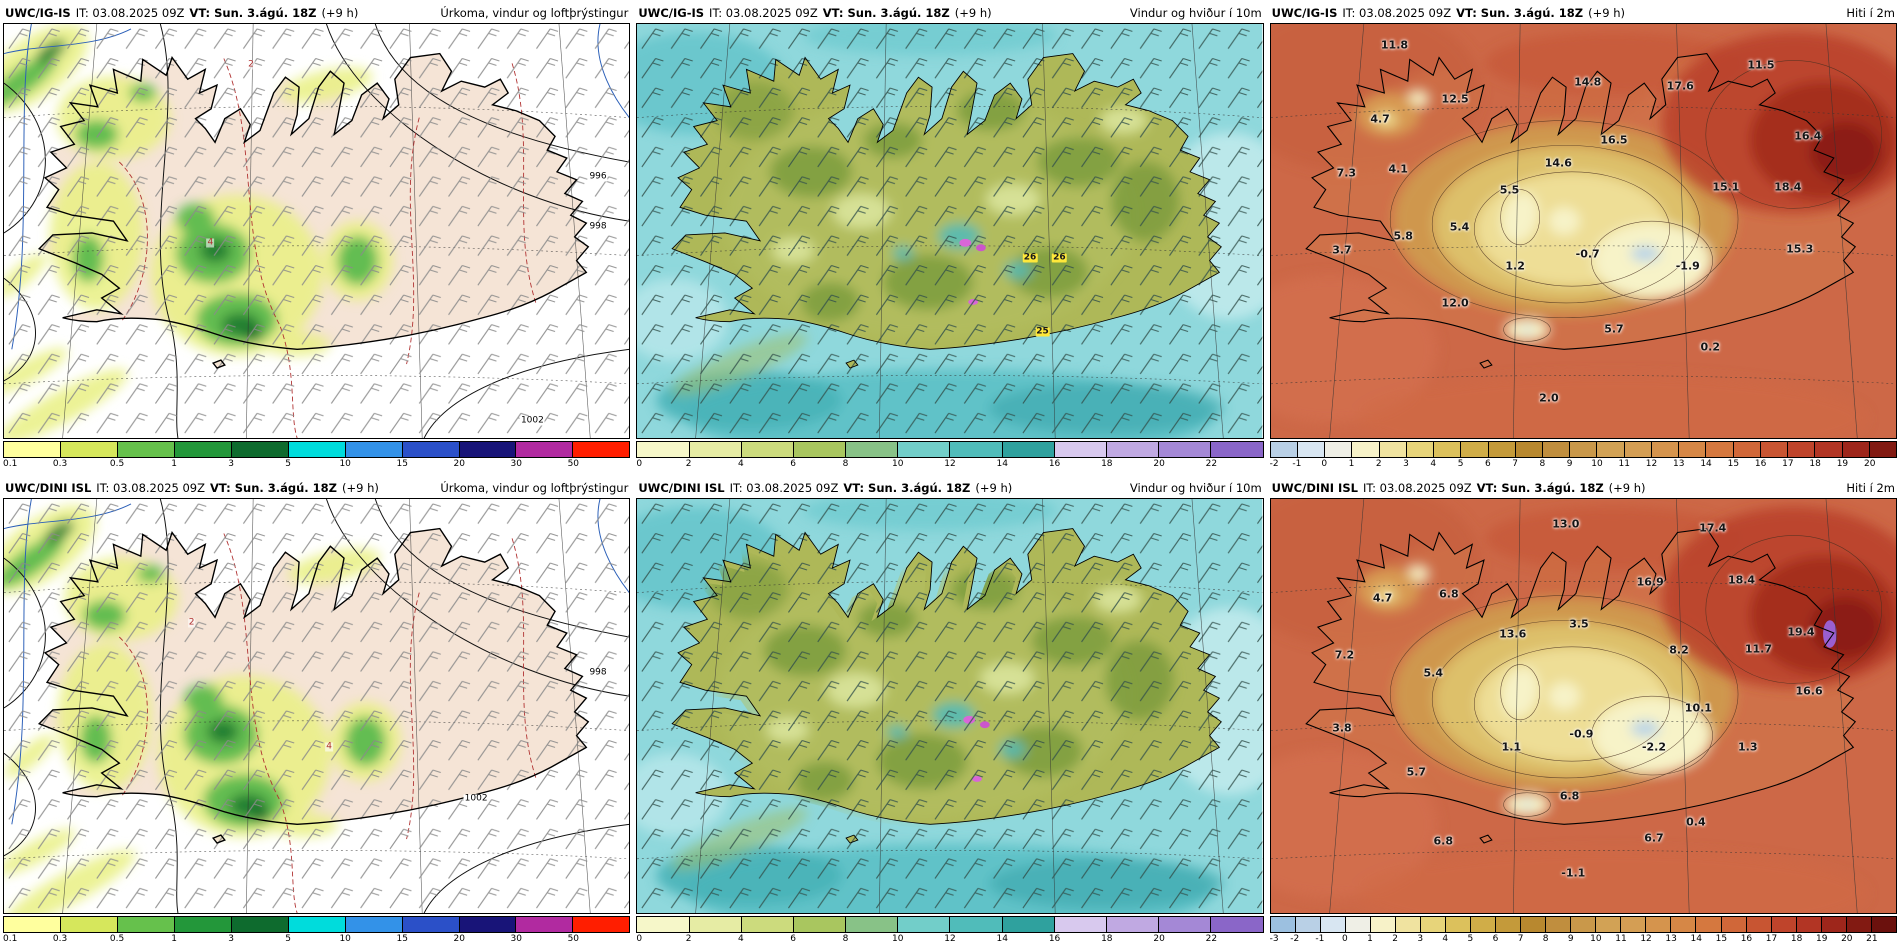 The image size is (1900, 950). I want to click on map-frame, so click(950, 706).